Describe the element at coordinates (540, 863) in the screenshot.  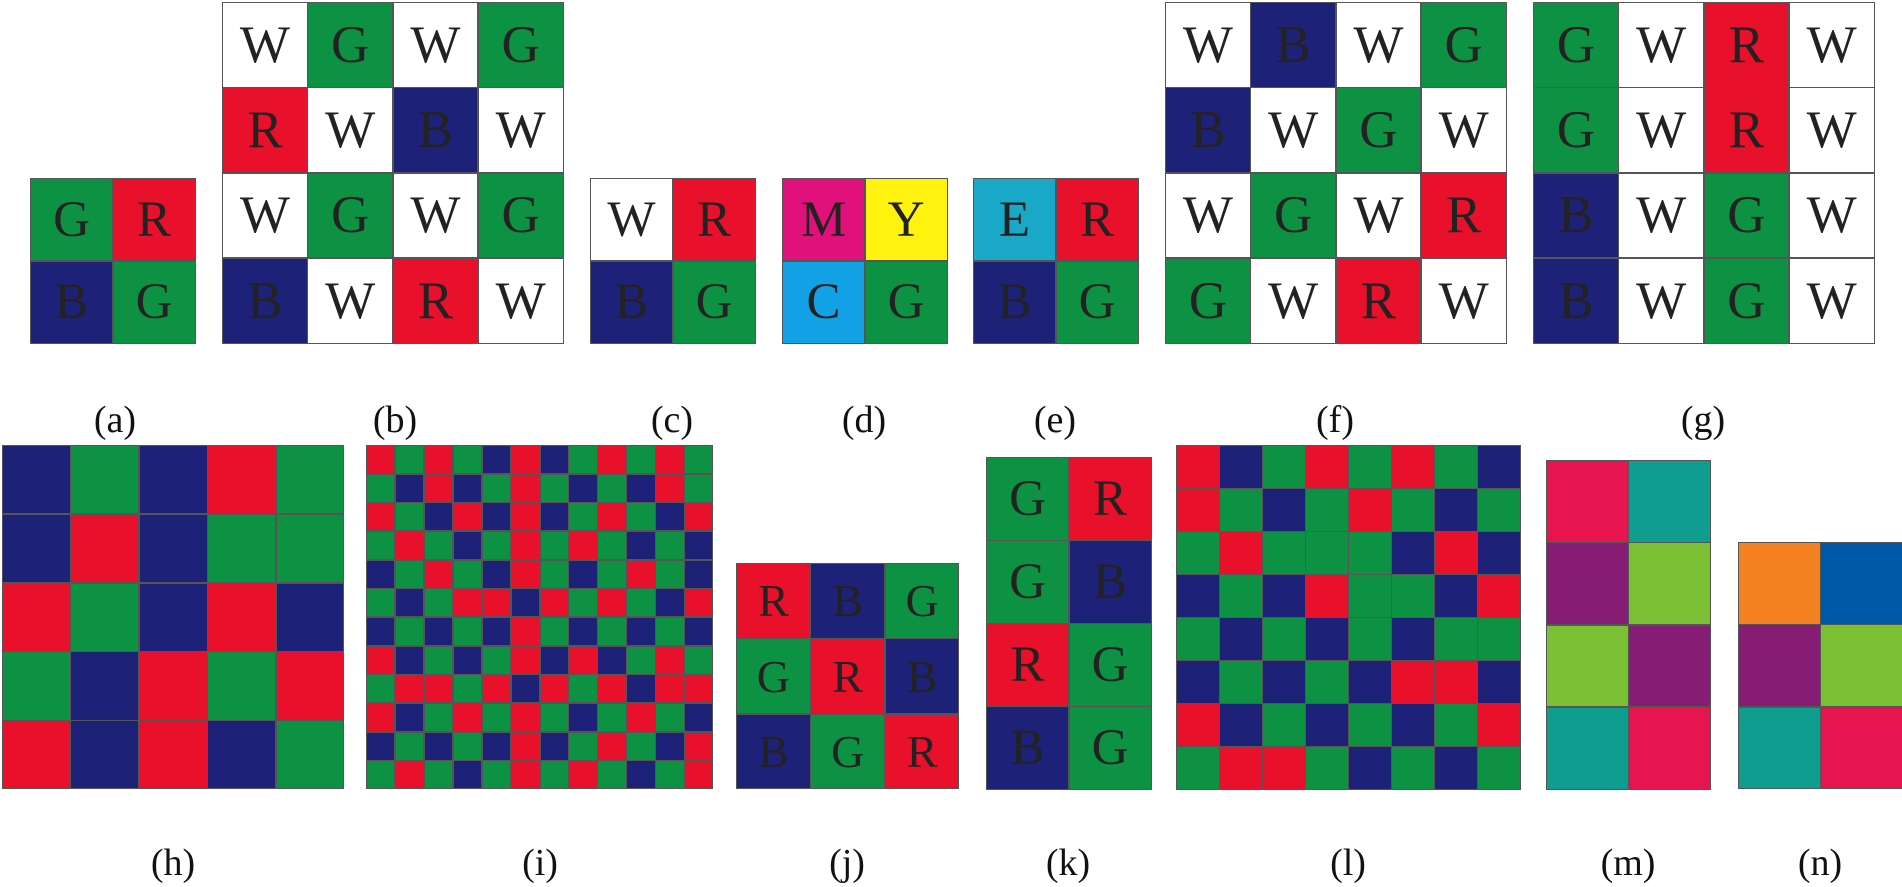
I see `pattern-i-label: (i)` at that location.